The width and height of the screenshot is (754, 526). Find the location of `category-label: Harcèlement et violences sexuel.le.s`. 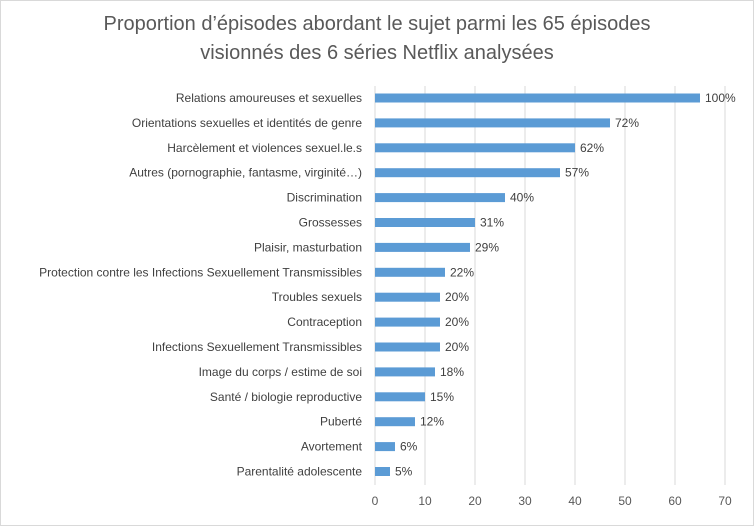

category-label: Harcèlement et violences sexuel.le.s is located at coordinates (264, 148).